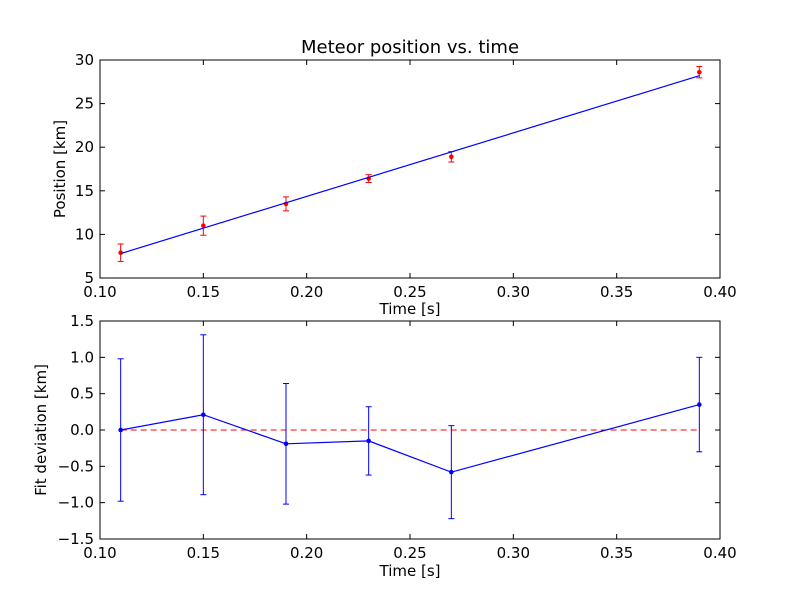  Describe the element at coordinates (513, 553) in the screenshot. I see `deviation-x-tick-label: 0.30` at that location.